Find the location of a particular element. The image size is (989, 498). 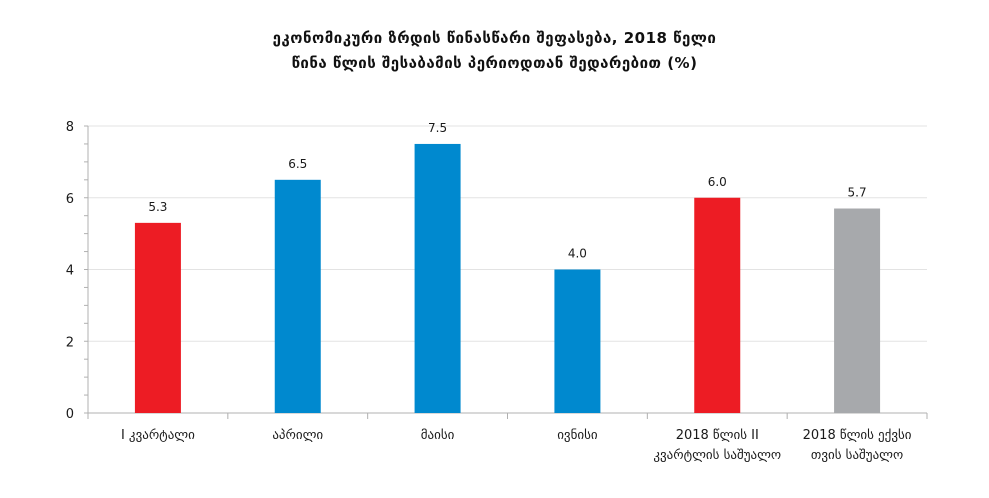

category-label-1: I კვარტალი is located at coordinates (158, 435).